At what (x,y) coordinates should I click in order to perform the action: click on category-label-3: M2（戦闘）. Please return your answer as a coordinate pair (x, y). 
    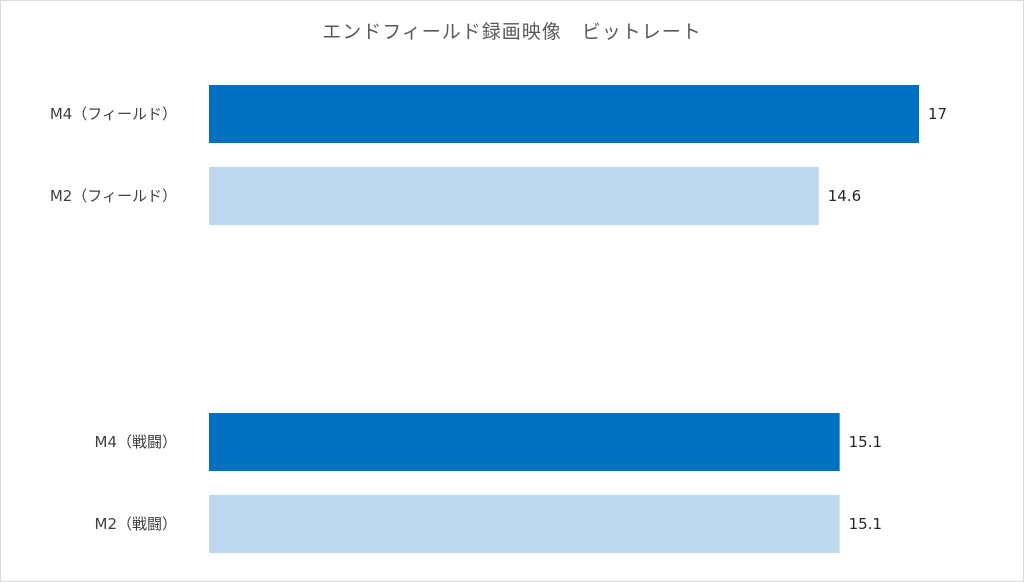
    Looking at the image, I should click on (136, 524).